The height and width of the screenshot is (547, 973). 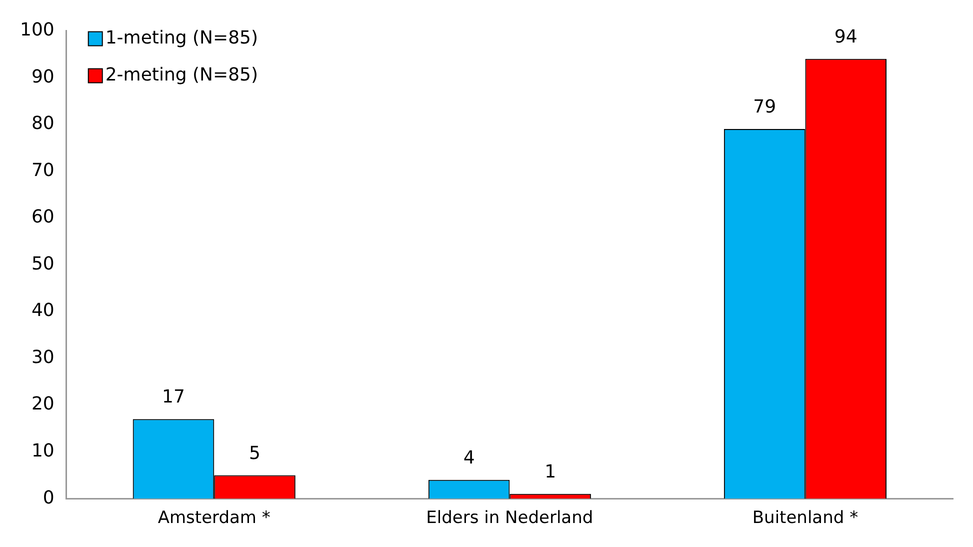 I want to click on y-tick-label: 100, so click(x=37, y=29).